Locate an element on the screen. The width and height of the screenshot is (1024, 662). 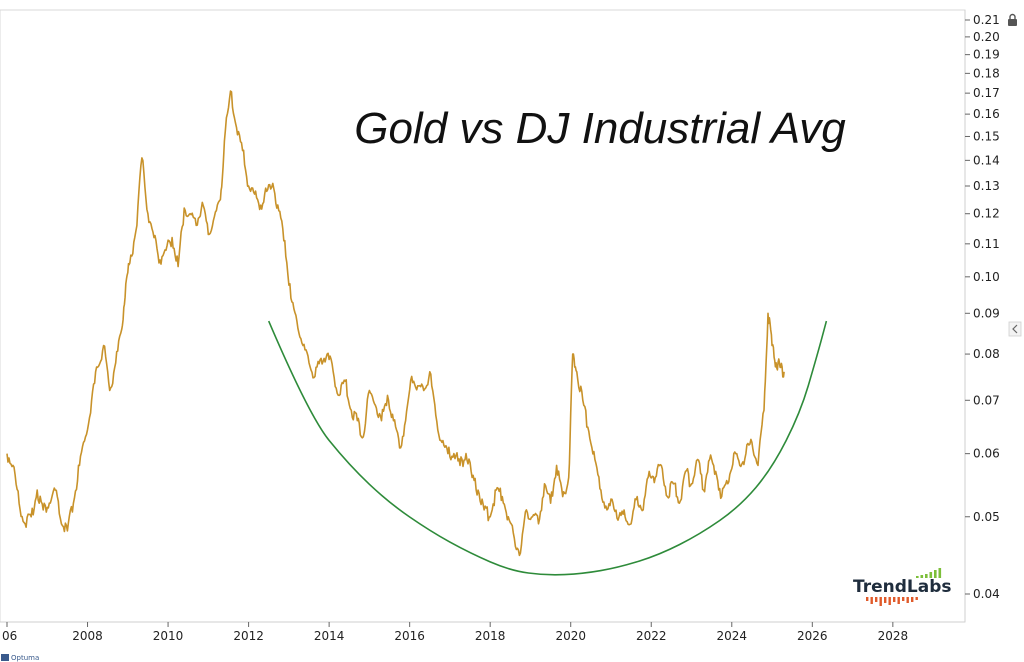
y-tick-label: 0.13 is located at coordinates (986, 186).